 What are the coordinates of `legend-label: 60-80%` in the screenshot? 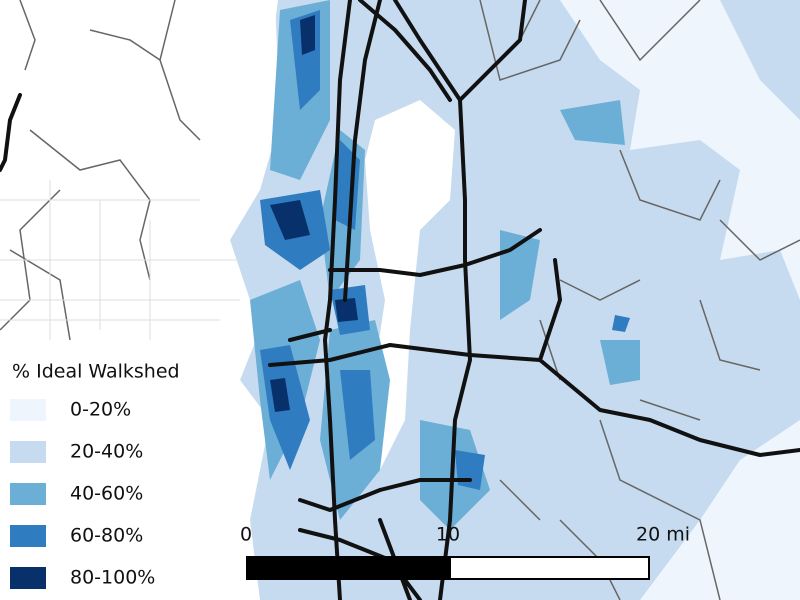 It's located at (106, 536).